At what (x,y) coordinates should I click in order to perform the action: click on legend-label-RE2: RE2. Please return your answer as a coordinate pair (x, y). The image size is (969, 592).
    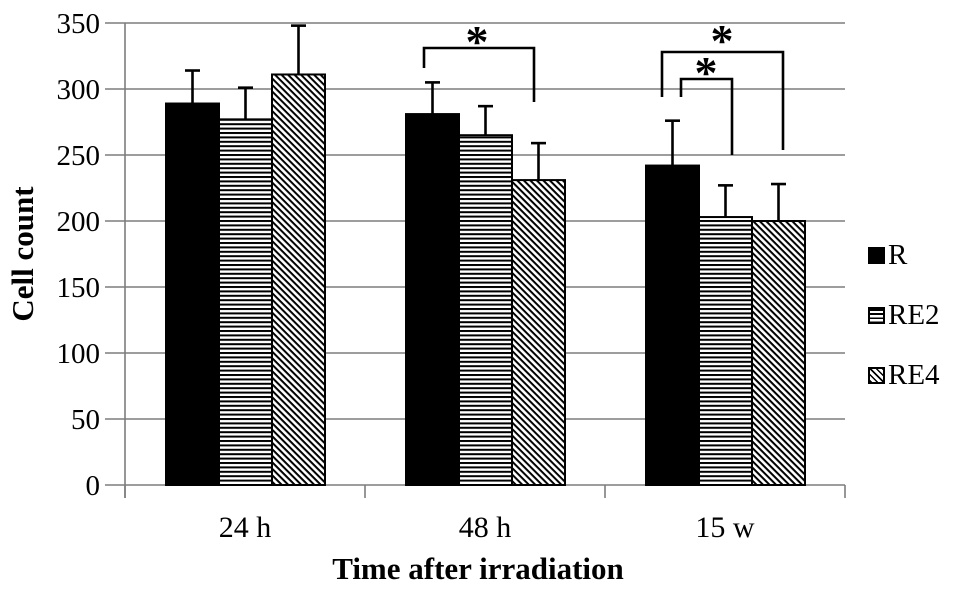
    Looking at the image, I should click on (914, 315).